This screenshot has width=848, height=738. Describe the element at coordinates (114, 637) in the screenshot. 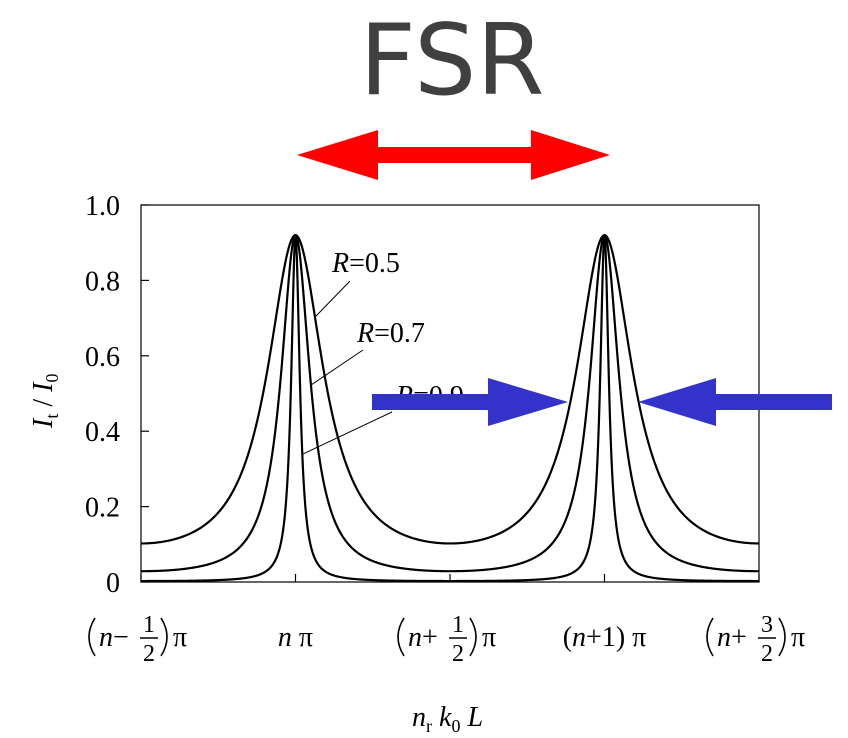

I see `tick-expr: n−` at that location.